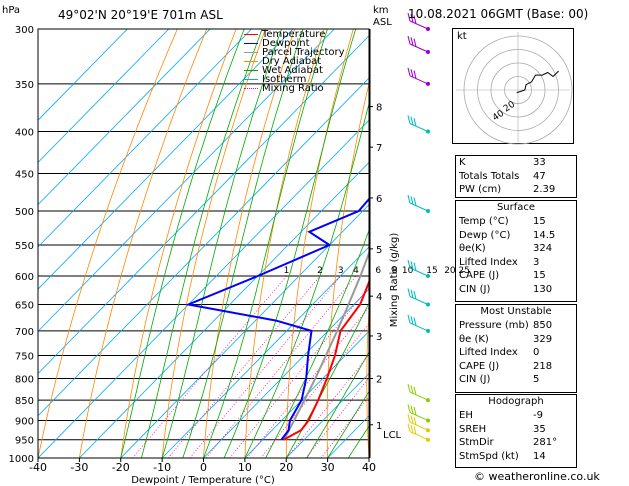 Image resolution: width=629 pixels, height=486 pixels. I want to click on parcel-trajectory-line, so click(325, 345).